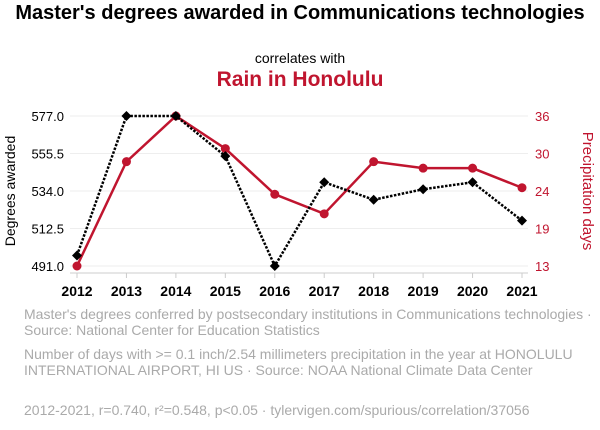 The image size is (600, 430). What do you see at coordinates (542, 229) in the screenshot?
I see `y2-tick-label: 19` at bounding box center [542, 229].